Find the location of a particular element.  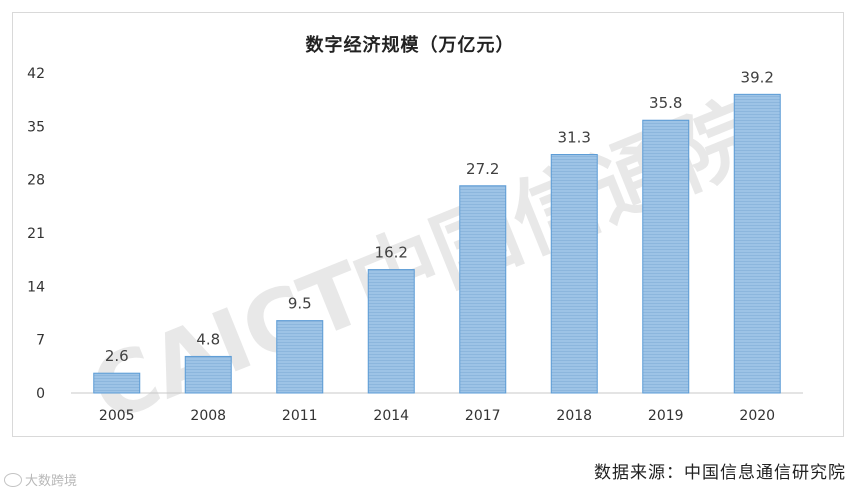

y-tick-label: 0 is located at coordinates (40, 394).